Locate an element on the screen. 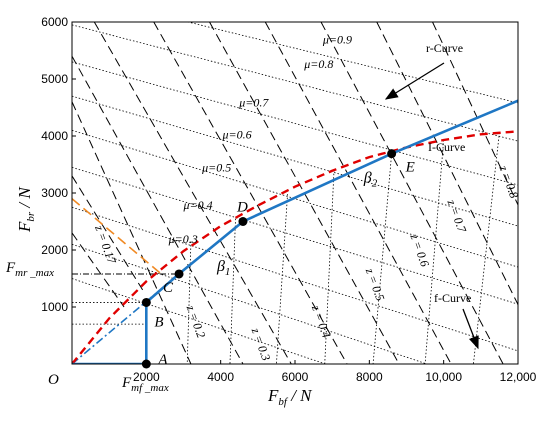  r-curve-label: r-Curve is located at coordinates (444, 48).